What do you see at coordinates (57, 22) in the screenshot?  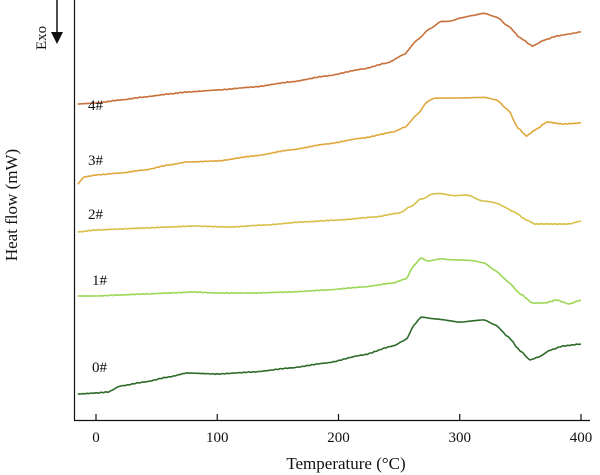 I see `exo-arrow-icon` at bounding box center [57, 22].